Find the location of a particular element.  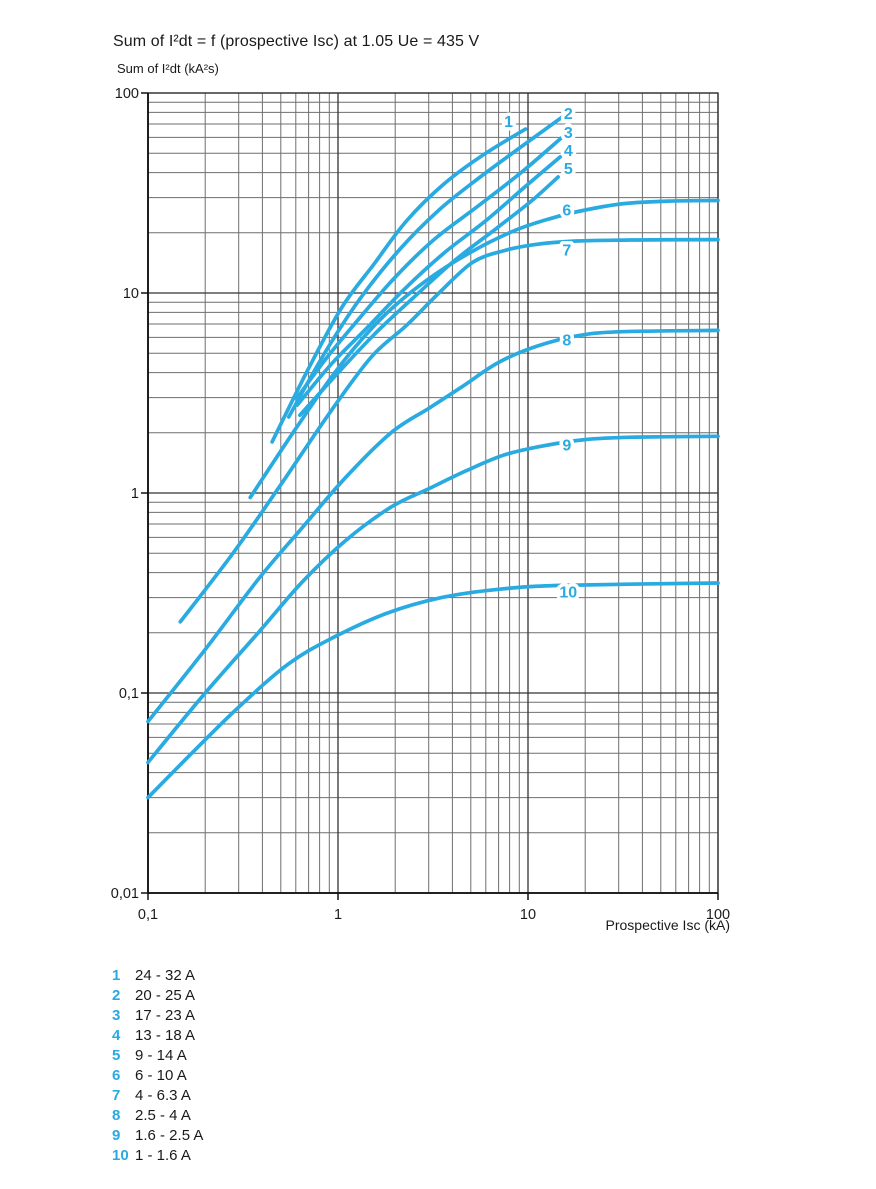

legend-curve-number: 3 is located at coordinates (116, 1015).